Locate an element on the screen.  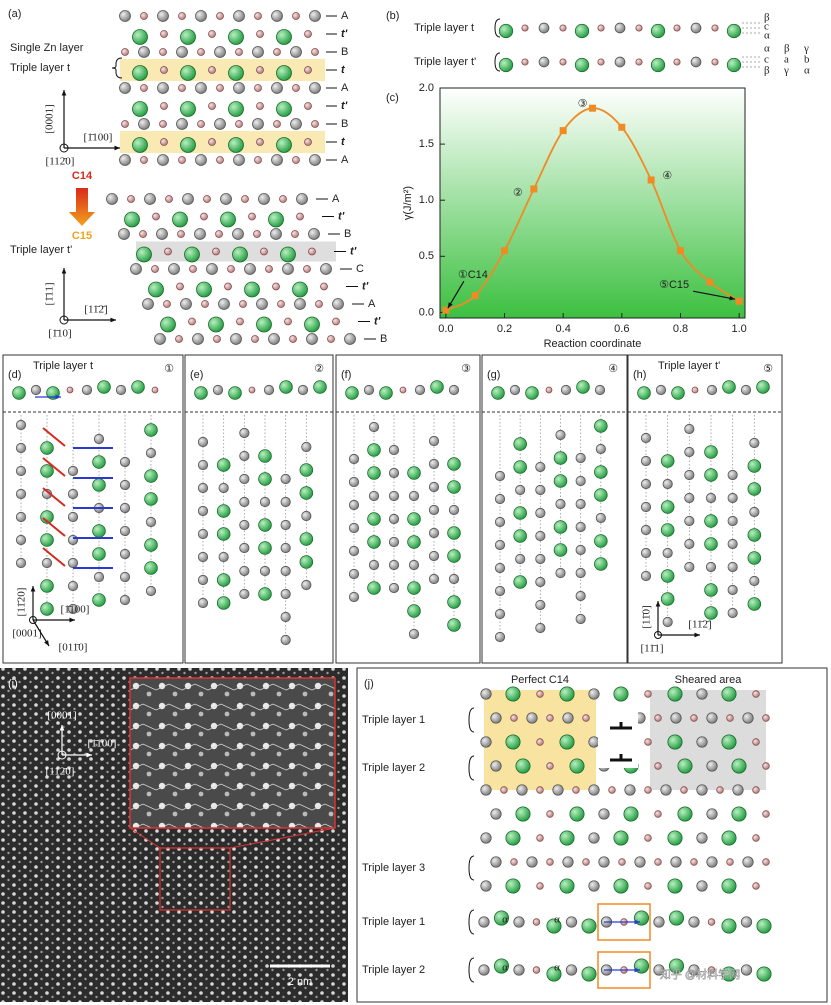
layer-label: C is located at coordinates (360, 269).